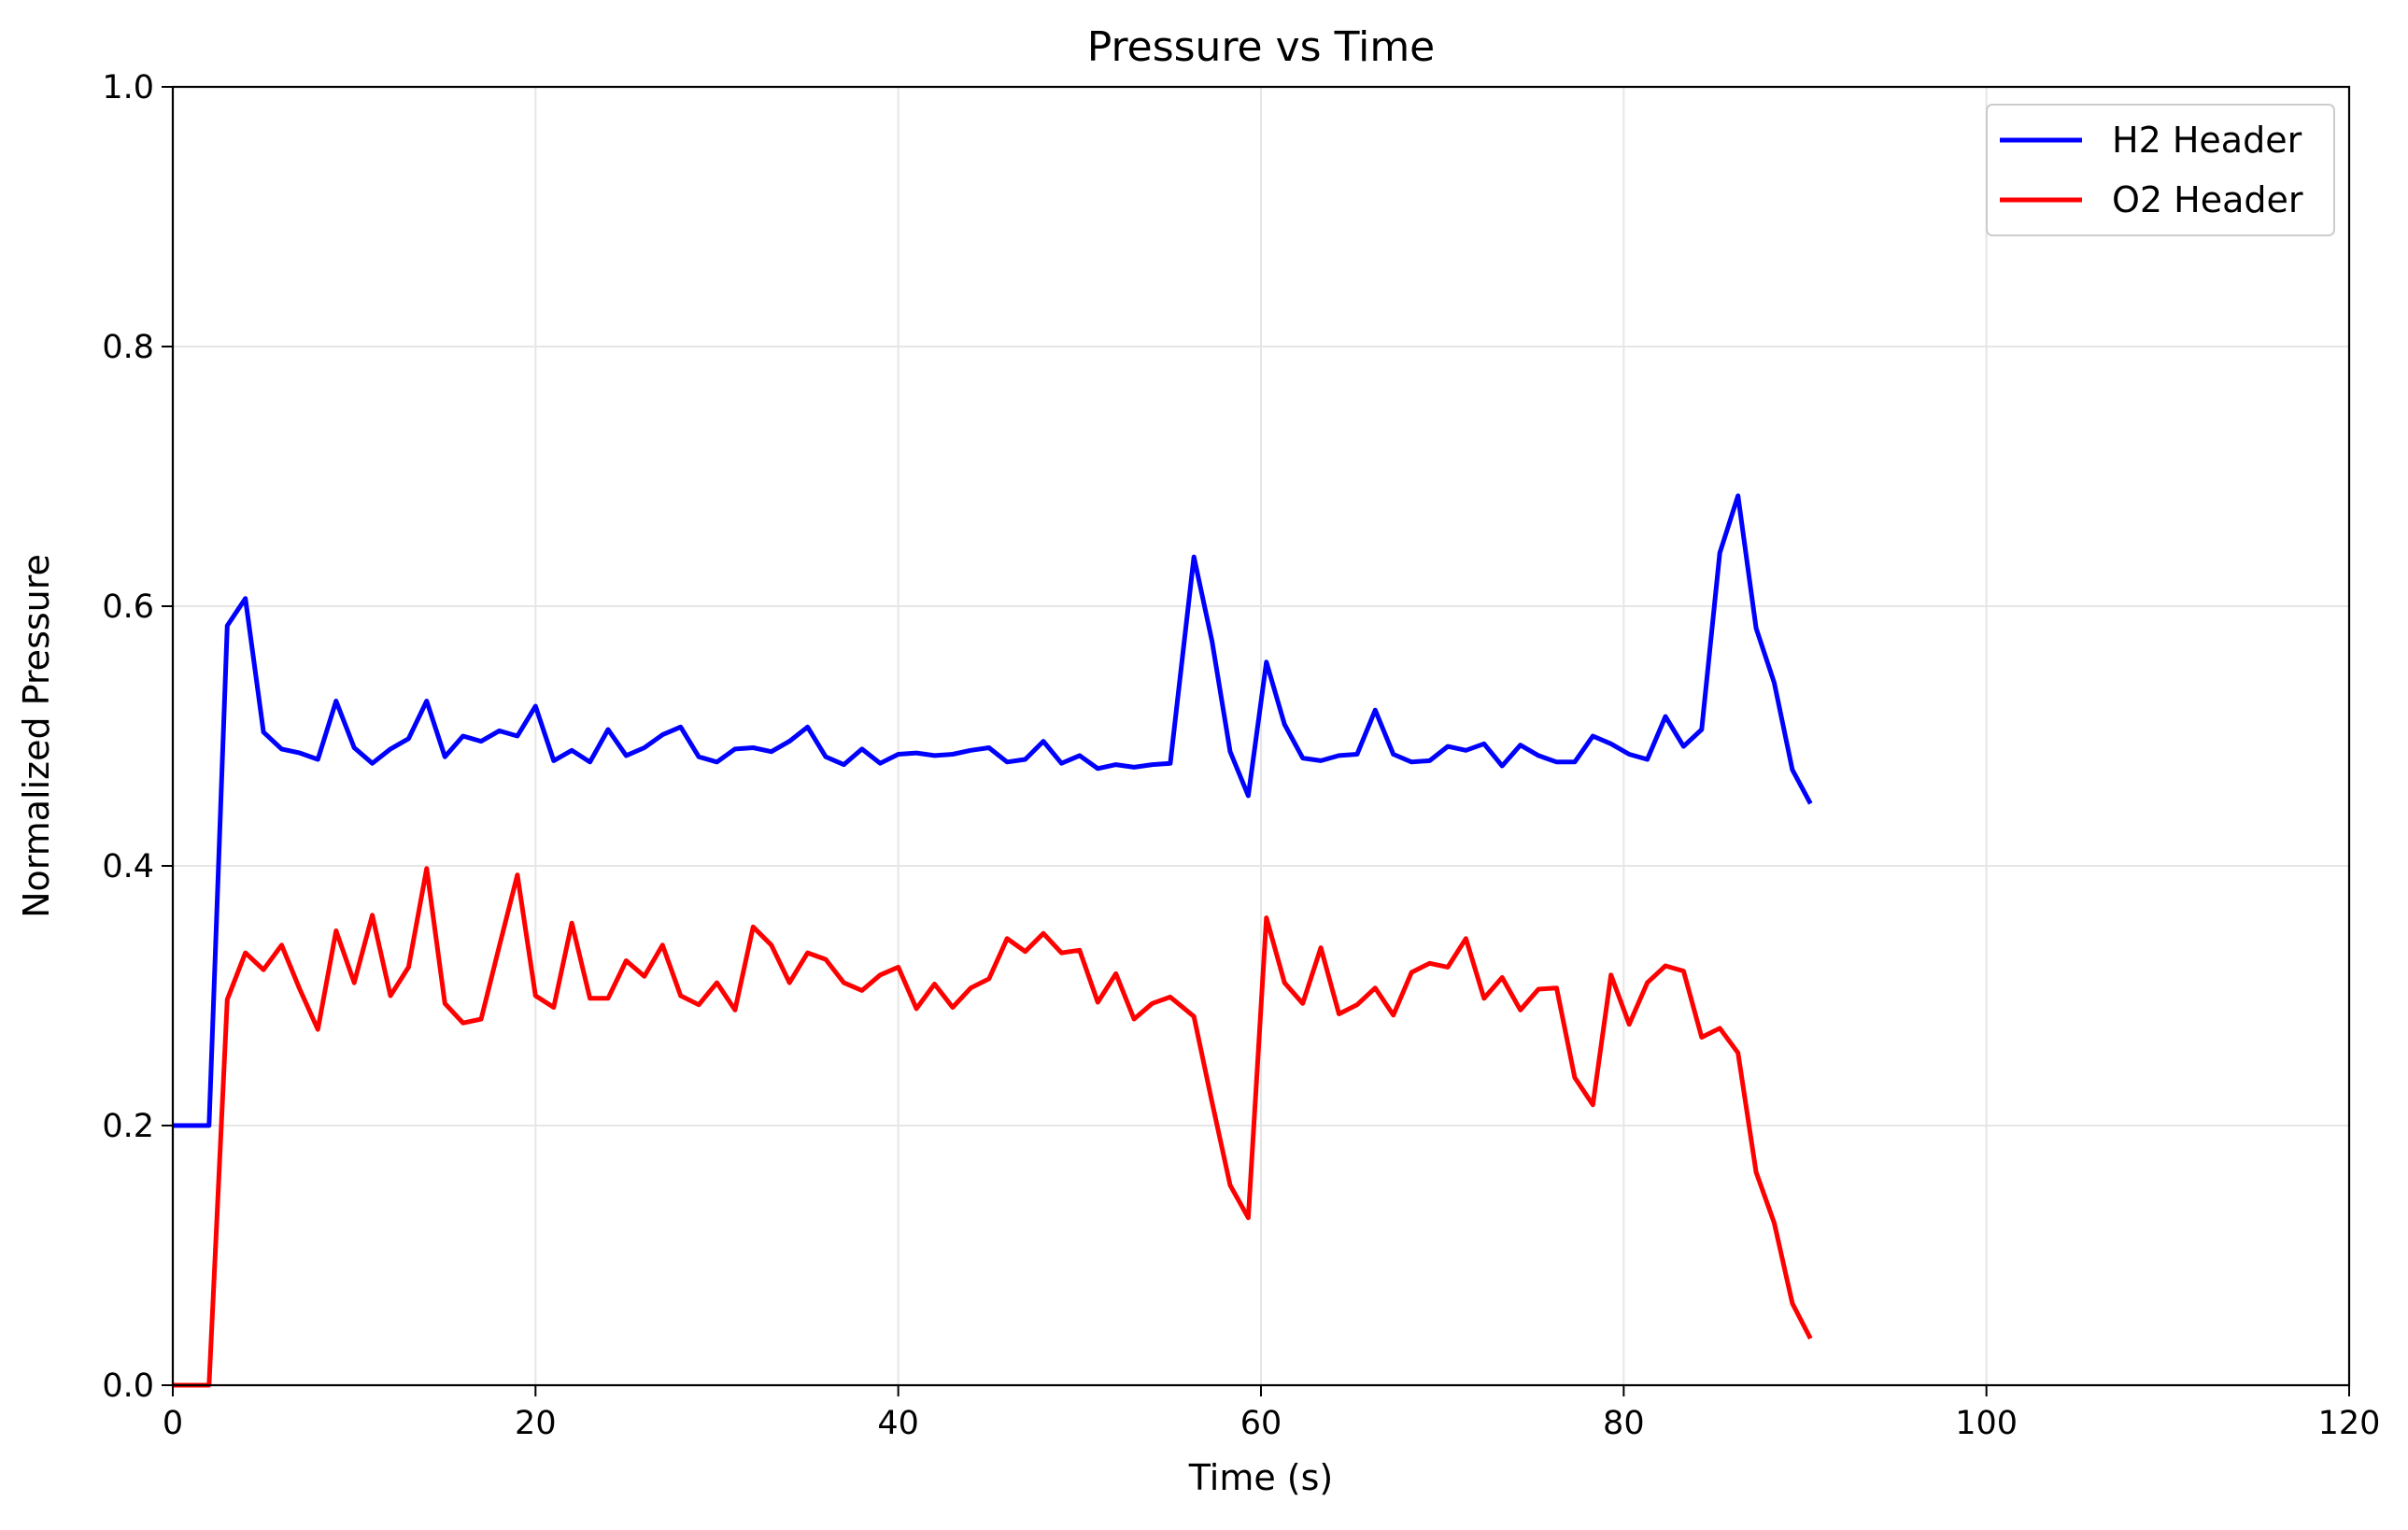 The image size is (2408, 1530). Describe the element at coordinates (36, 736) in the screenshot. I see `y-axis-label: Normalized Pressure` at that location.